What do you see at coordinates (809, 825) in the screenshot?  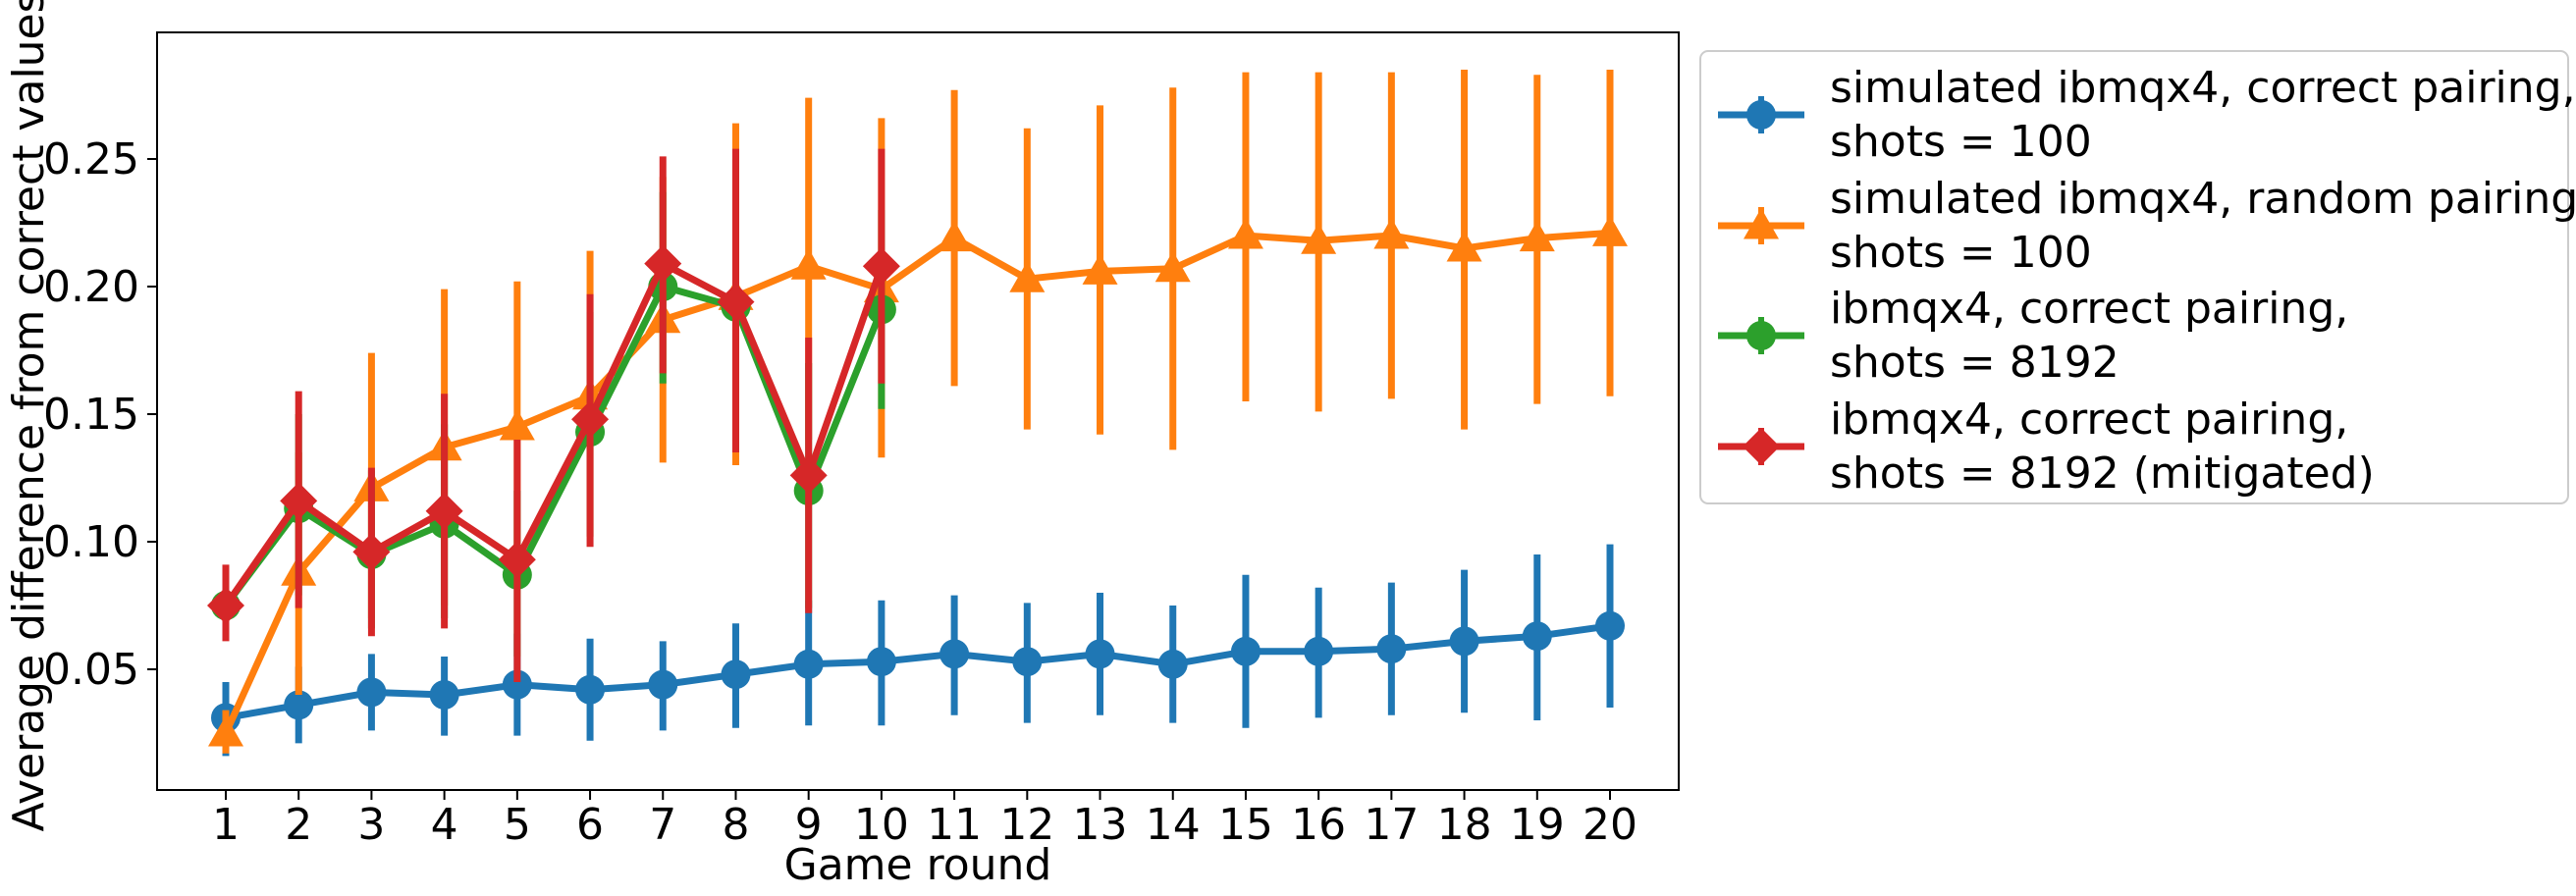 I see `x-tick-label: 9` at bounding box center [809, 825].